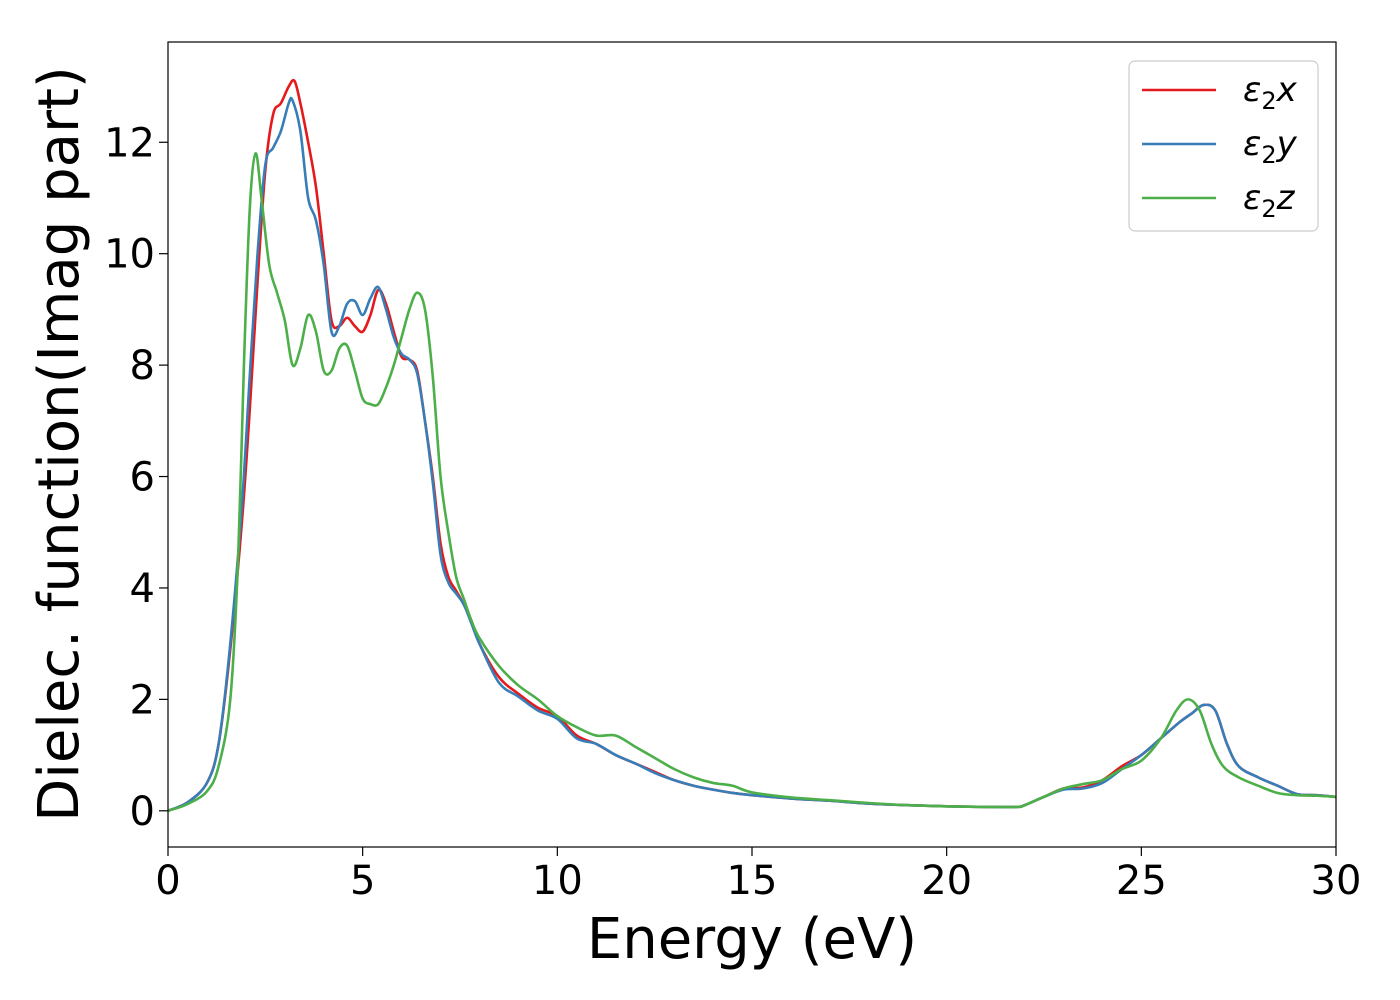 This screenshot has height=1000, width=1400. I want to click on legend: ε2x ε2y ε2z, so click(1223, 146).